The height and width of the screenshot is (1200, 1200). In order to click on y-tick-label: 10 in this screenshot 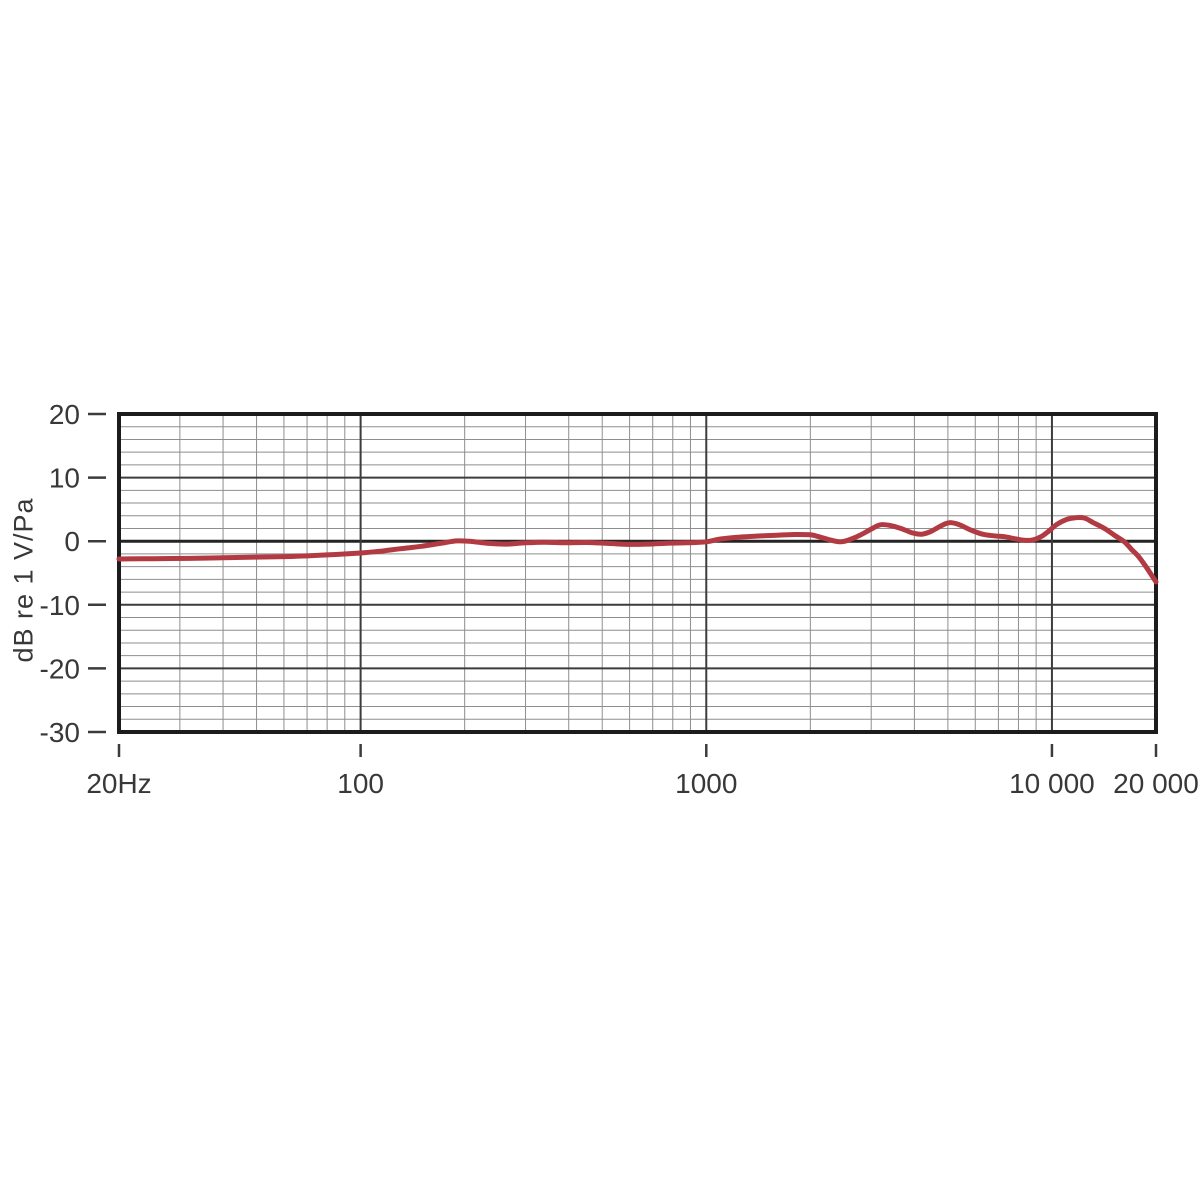, I will do `click(64, 478)`.